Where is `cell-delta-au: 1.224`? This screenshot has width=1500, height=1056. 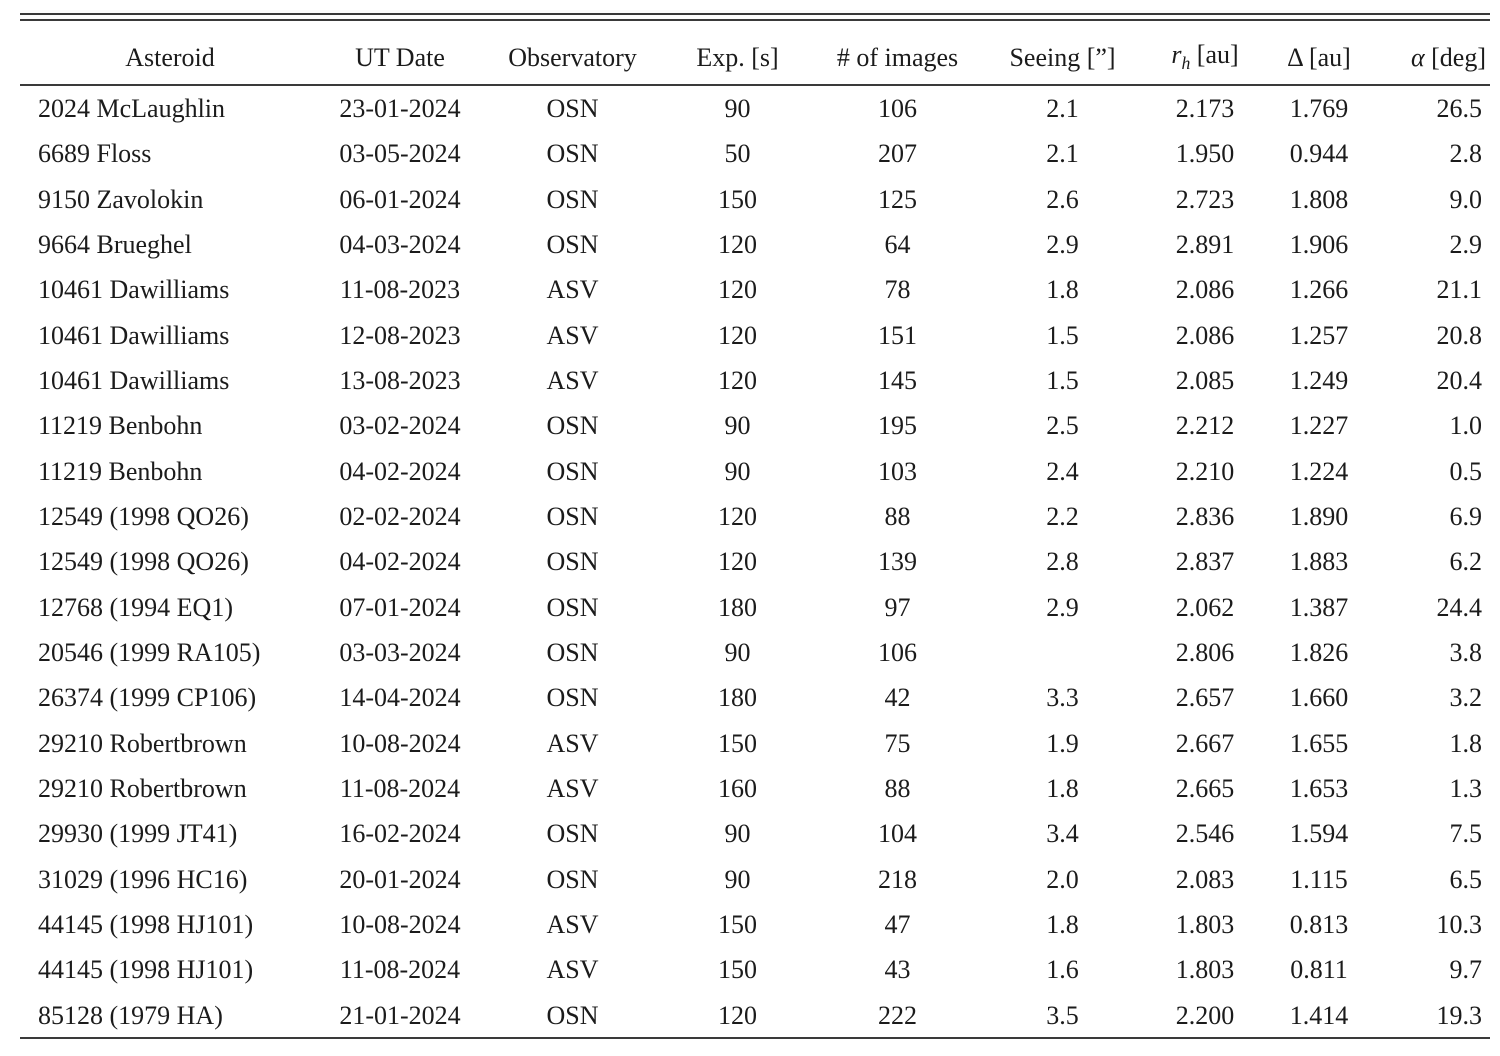 cell-delta-au: 1.224 is located at coordinates (1319, 471).